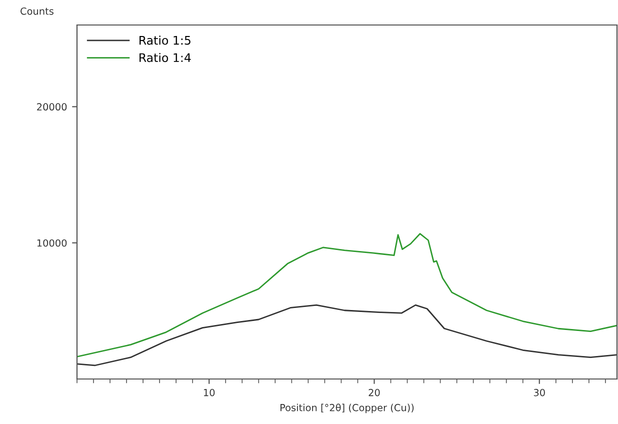  Describe the element at coordinates (52, 107) in the screenshot. I see `y-tick-label: 20000` at that location.